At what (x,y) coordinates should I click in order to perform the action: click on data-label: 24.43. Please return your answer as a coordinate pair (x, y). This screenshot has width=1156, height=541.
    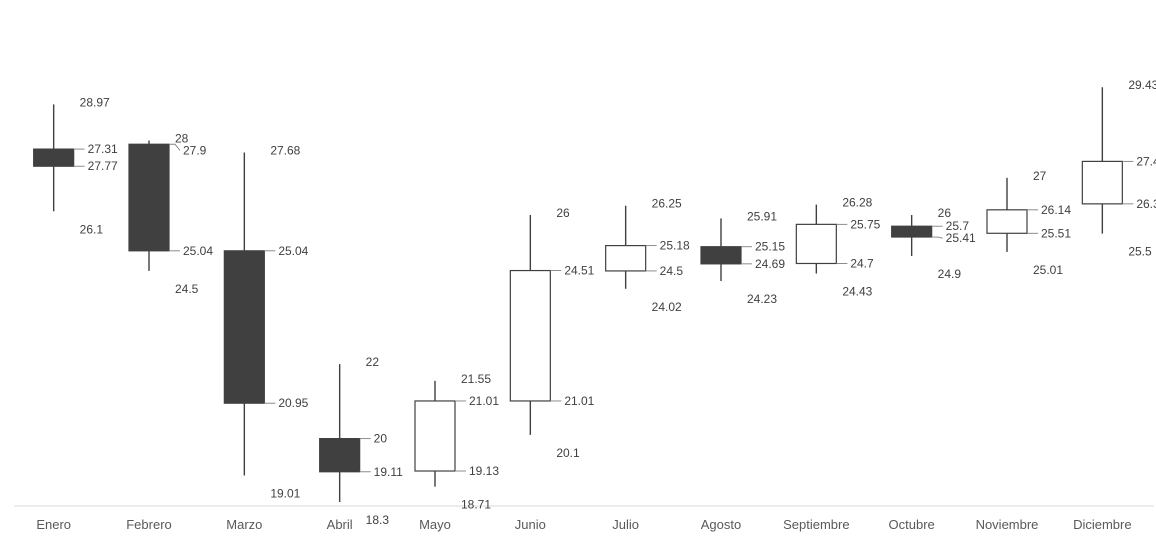
    Looking at the image, I should click on (857, 292).